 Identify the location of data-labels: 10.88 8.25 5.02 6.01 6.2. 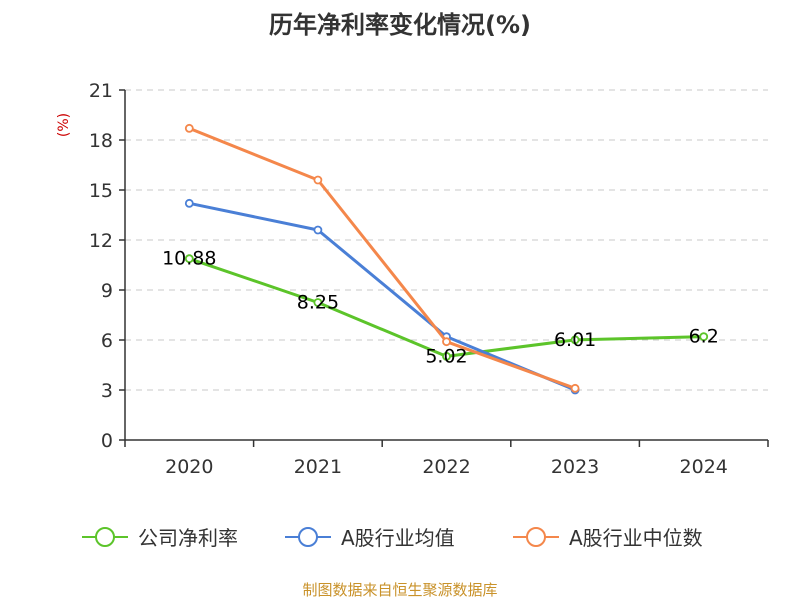
(440, 308).